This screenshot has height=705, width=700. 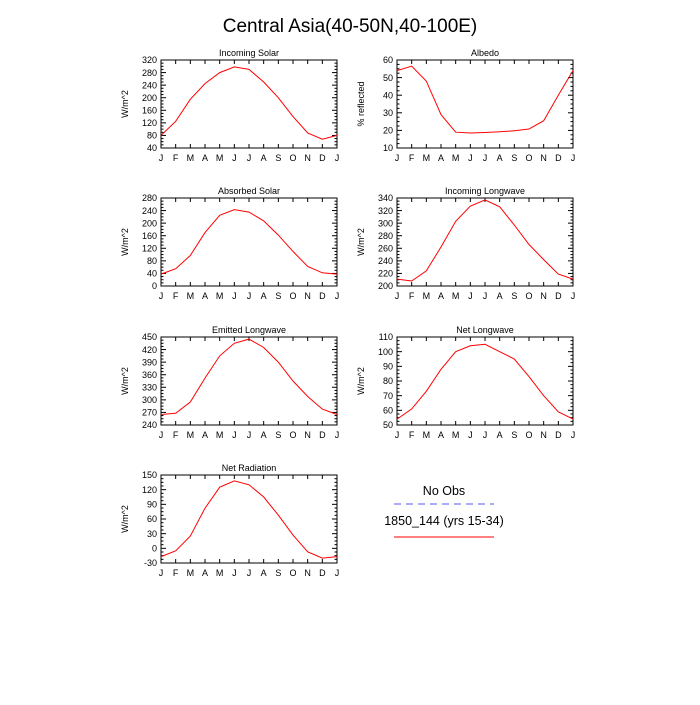 I want to click on net-longwave-series-line, so click(x=485, y=381).